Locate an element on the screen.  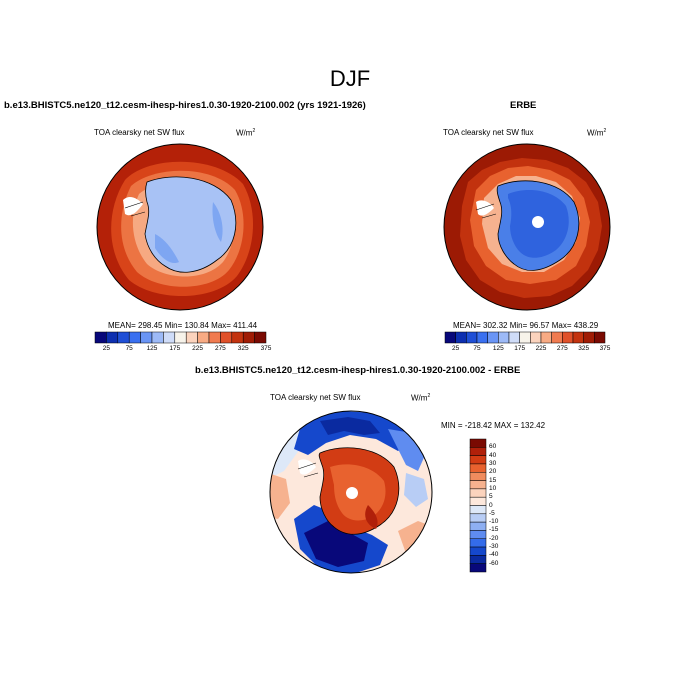
panel2-polar-map is located at coordinates (527, 227).